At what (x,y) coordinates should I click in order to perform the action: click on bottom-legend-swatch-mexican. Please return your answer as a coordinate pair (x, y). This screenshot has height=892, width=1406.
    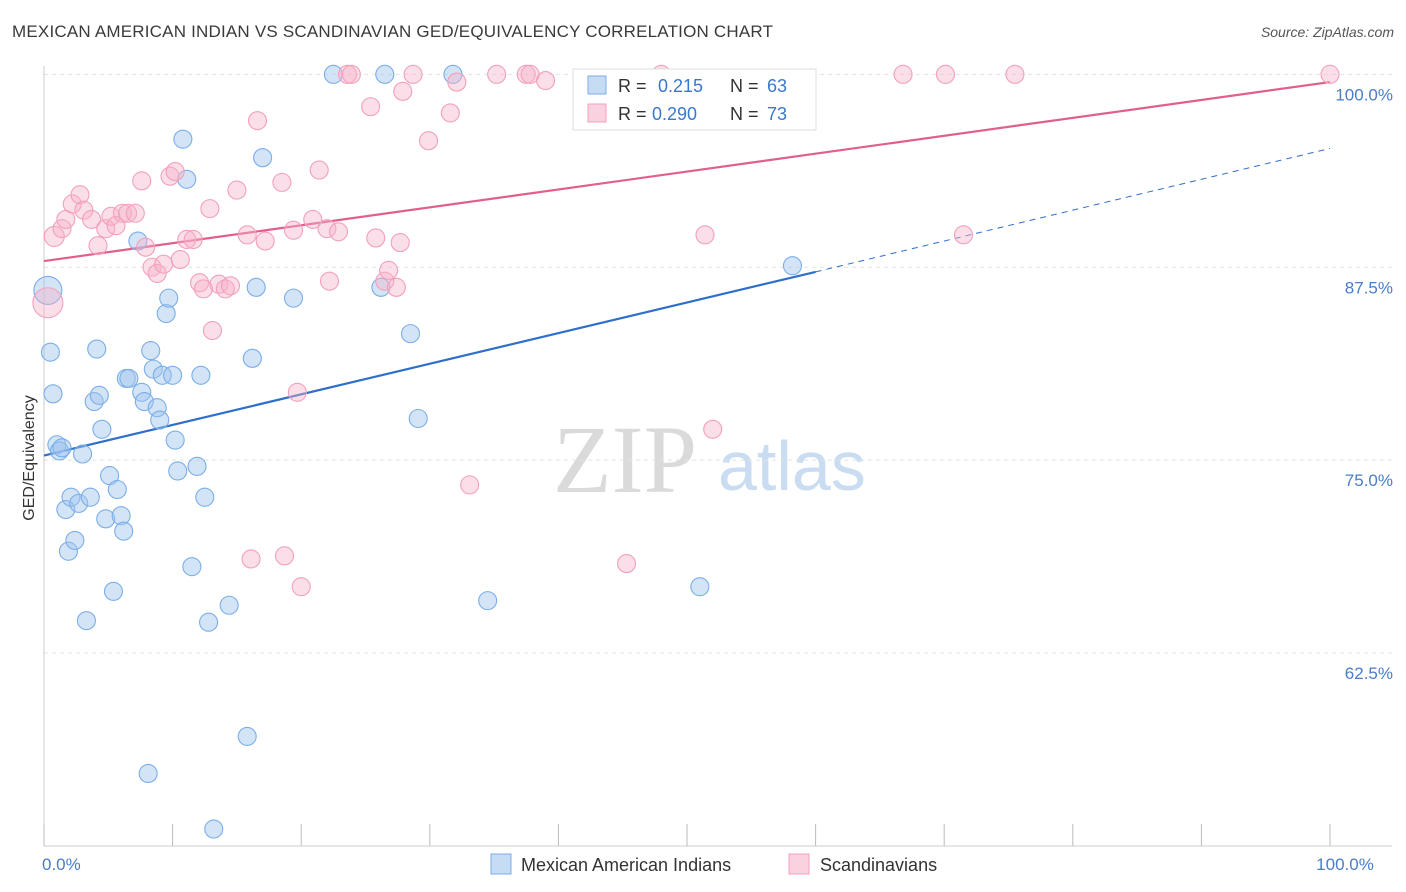
    Looking at the image, I should click on (501, 864).